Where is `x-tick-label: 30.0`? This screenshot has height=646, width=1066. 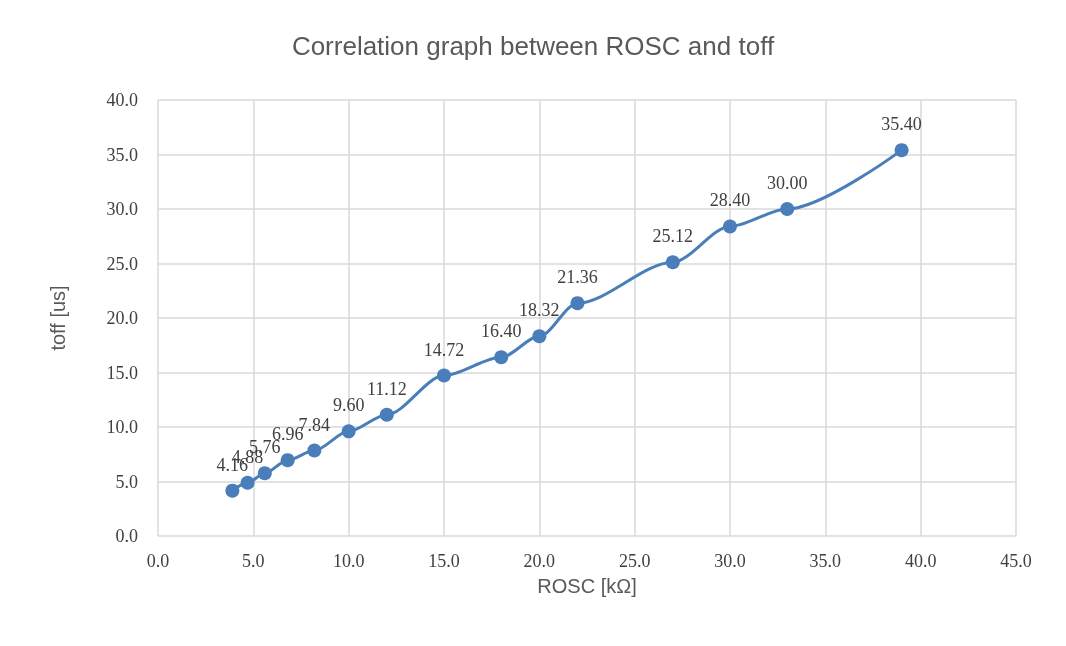 x-tick-label: 30.0 is located at coordinates (730, 561).